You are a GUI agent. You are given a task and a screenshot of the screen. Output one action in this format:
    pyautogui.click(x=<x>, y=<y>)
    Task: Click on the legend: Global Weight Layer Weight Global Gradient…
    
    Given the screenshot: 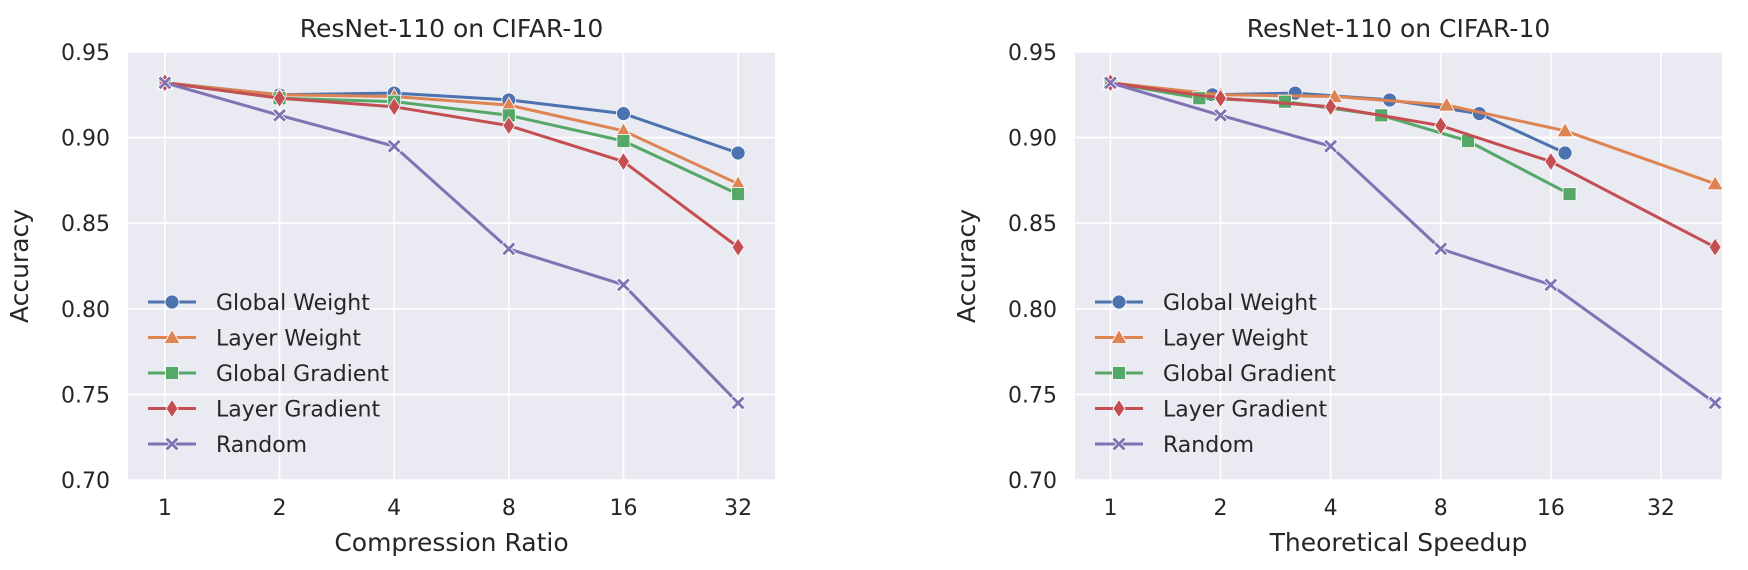 What is the action you would take?
    pyautogui.click(x=1215, y=374)
    